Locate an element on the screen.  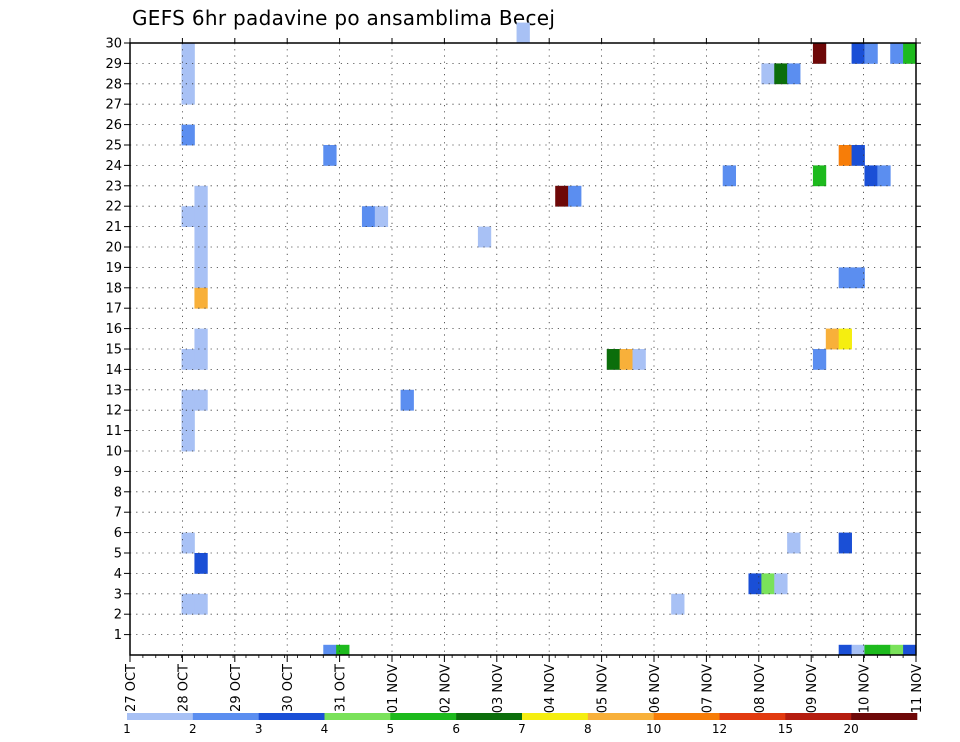
y-tick-label: 12 is located at coordinates (113, 411).